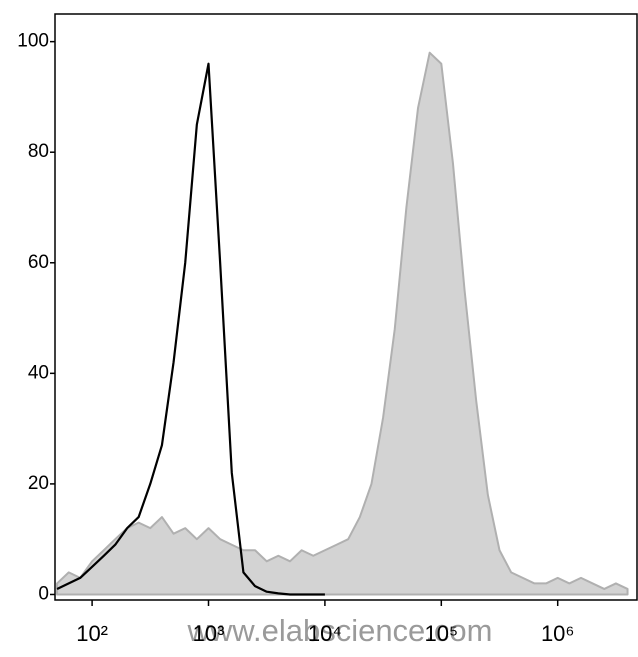 The width and height of the screenshot is (638, 657). What do you see at coordinates (43, 593) in the screenshot?
I see `y-tick-label: 0` at bounding box center [43, 593].